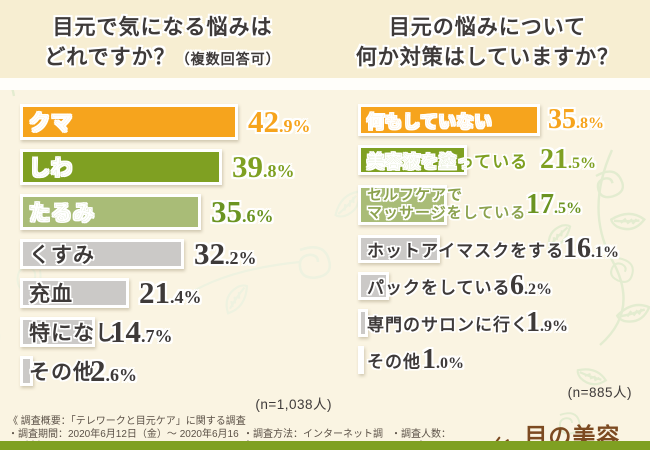  Describe the element at coordinates (176, 371) in the screenshot. I see `bar-row-その他: その他 2.6%` at that location.